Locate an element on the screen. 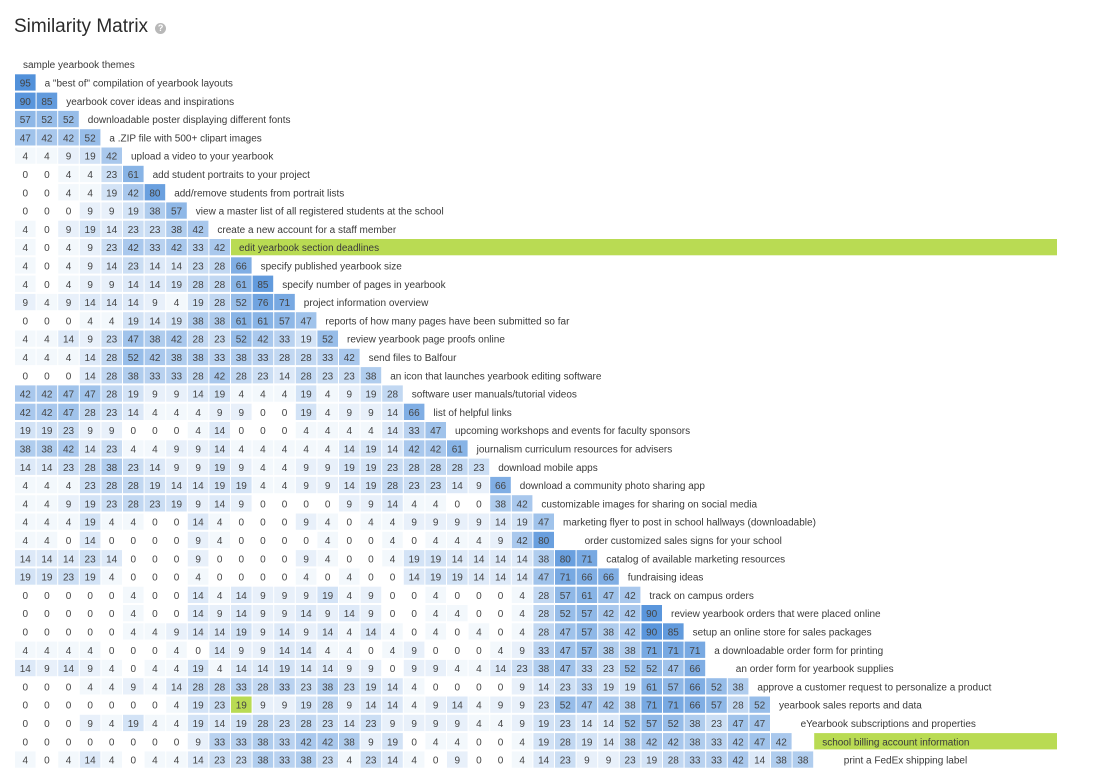 Image resolution: width=1100 pixels, height=780 pixels. row-label: yearbook cover ideas and inspirations is located at coordinates (150, 102).